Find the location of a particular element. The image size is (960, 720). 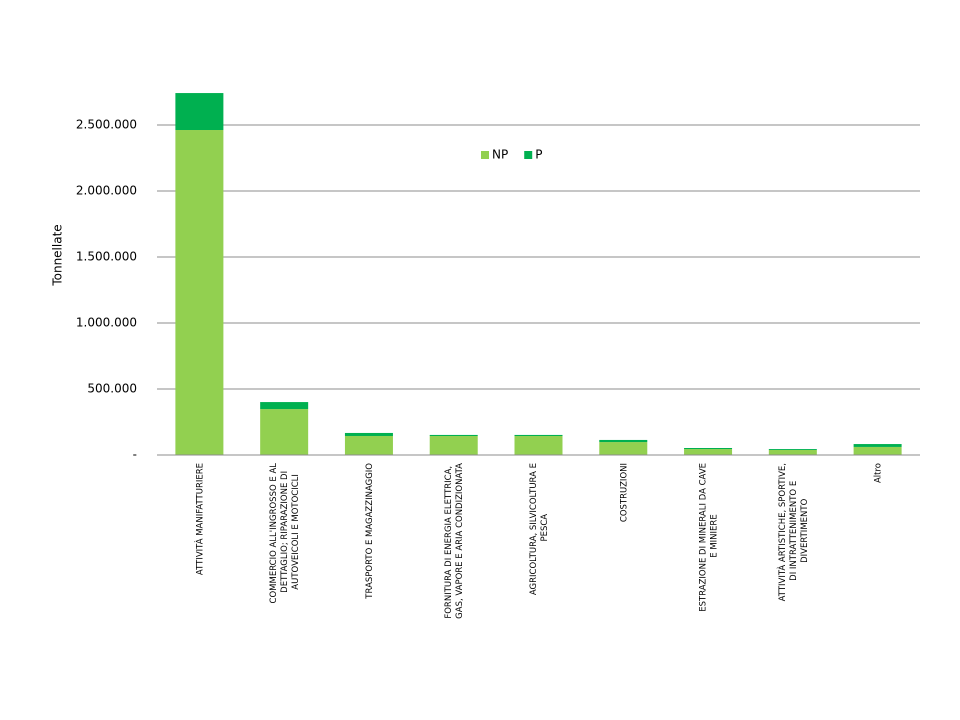

y-tick-label: 2.000.000 is located at coordinates (106, 191).